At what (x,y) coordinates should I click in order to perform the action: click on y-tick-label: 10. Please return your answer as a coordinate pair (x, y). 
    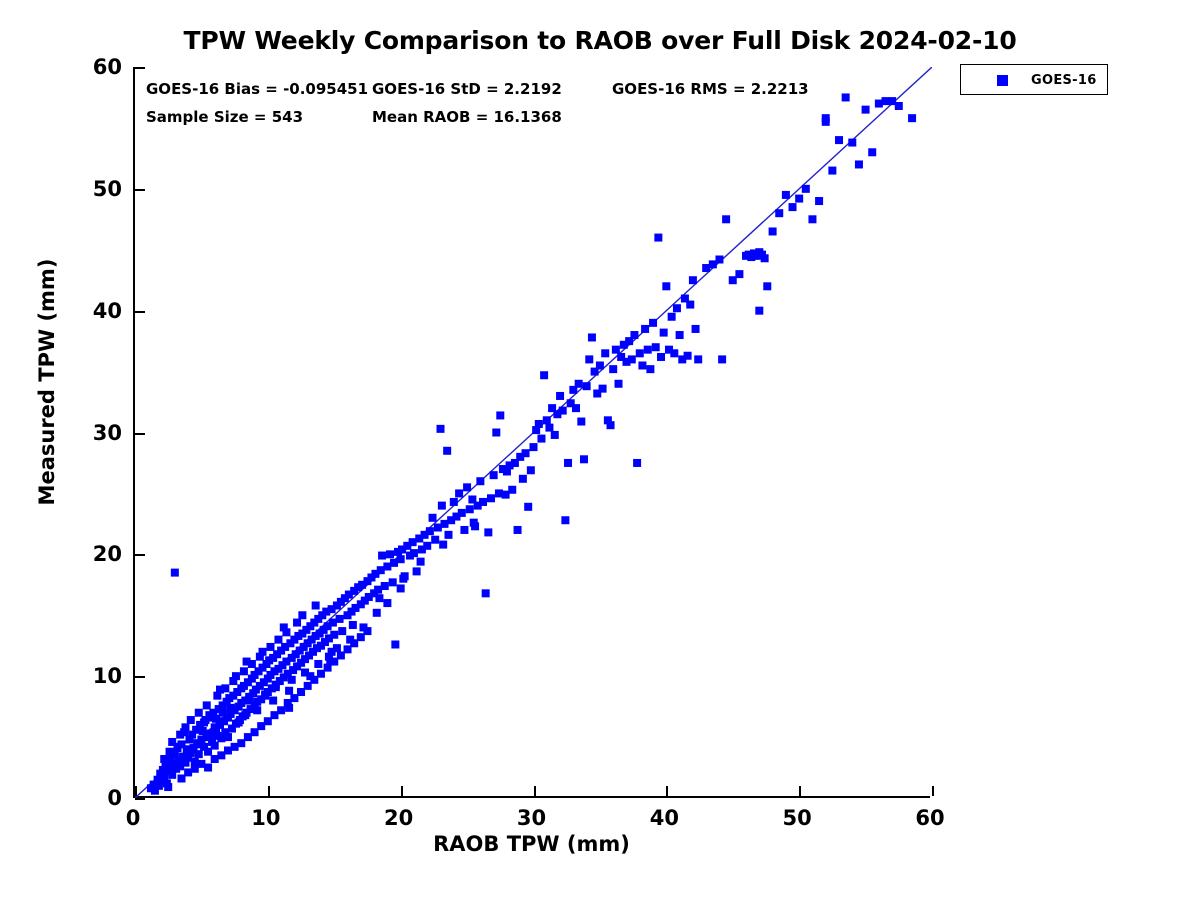
    Looking at the image, I should click on (107, 676).